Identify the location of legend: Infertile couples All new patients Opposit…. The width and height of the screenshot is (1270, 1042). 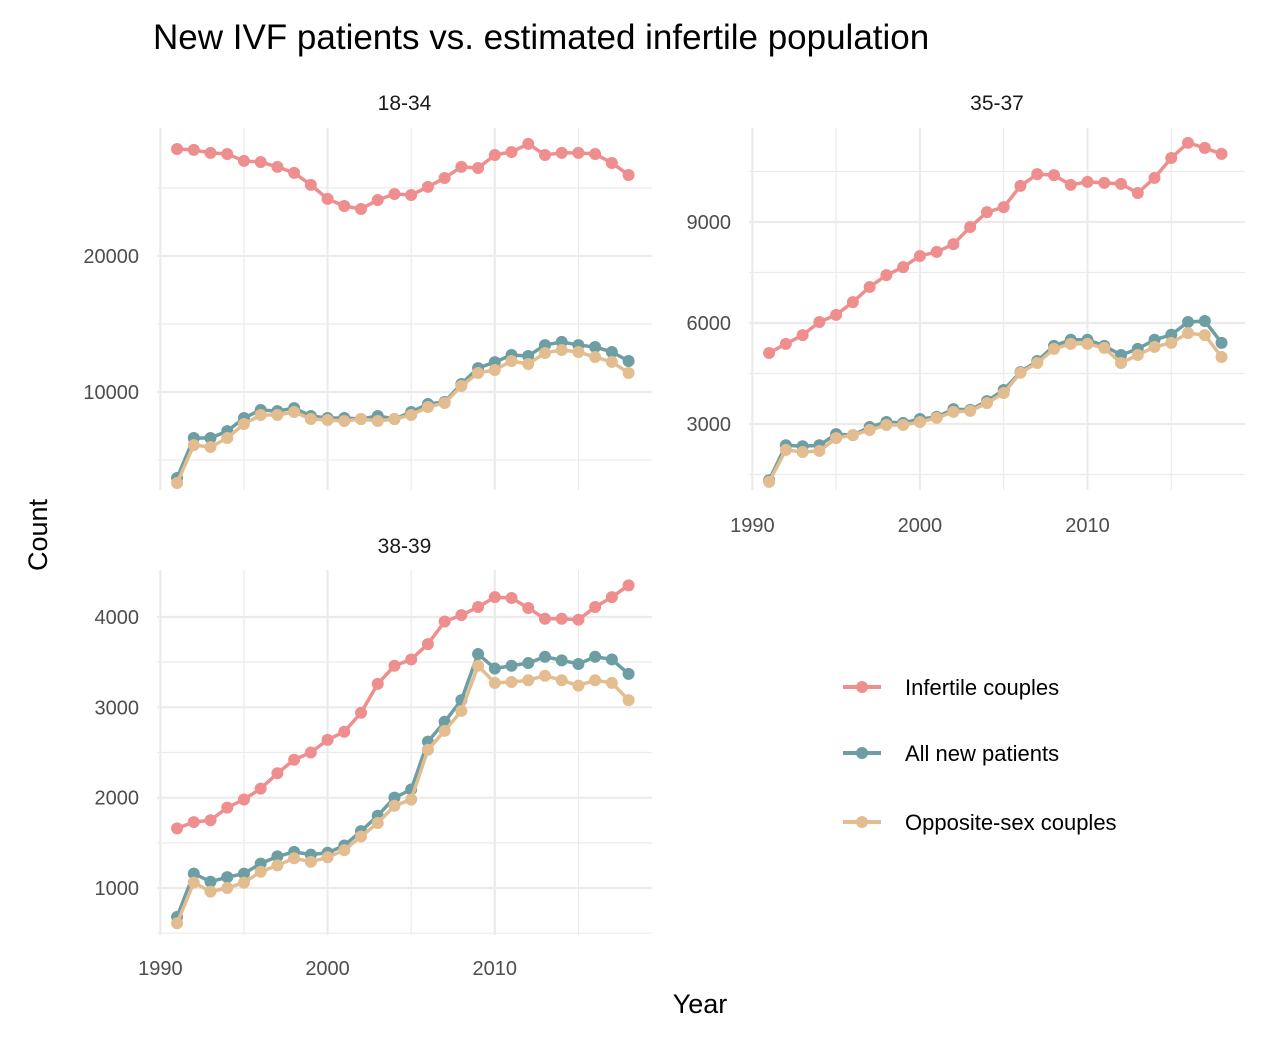
(980, 755).